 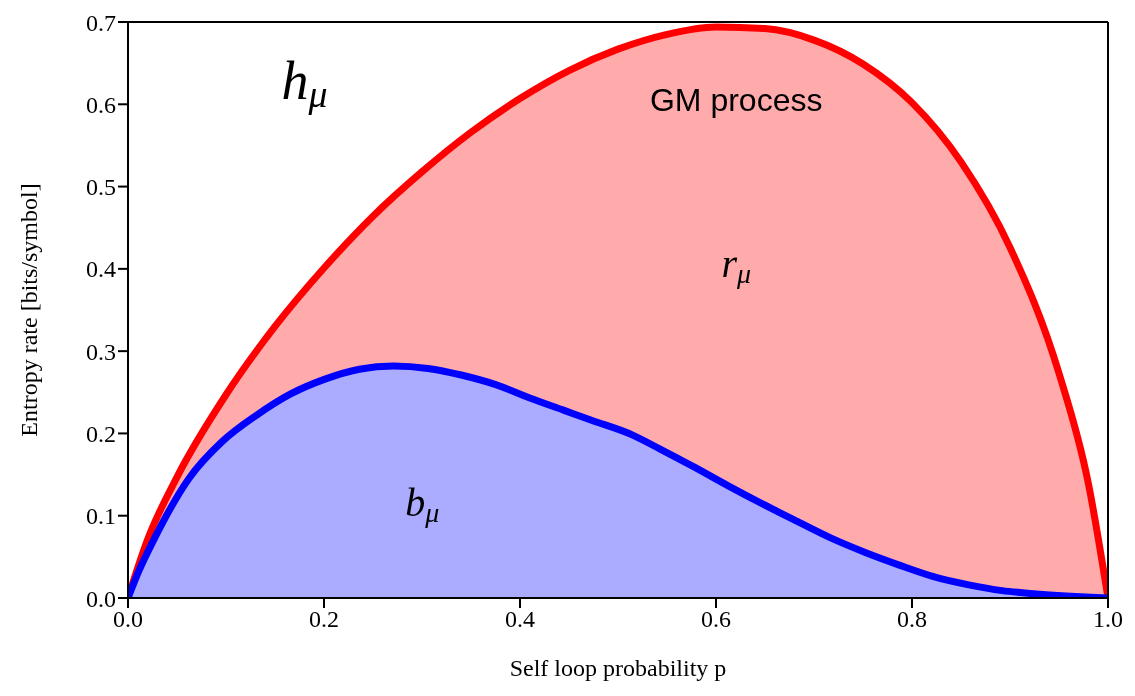 What do you see at coordinates (422, 504) in the screenshot?
I see `annotation: b$_{μ}$` at bounding box center [422, 504].